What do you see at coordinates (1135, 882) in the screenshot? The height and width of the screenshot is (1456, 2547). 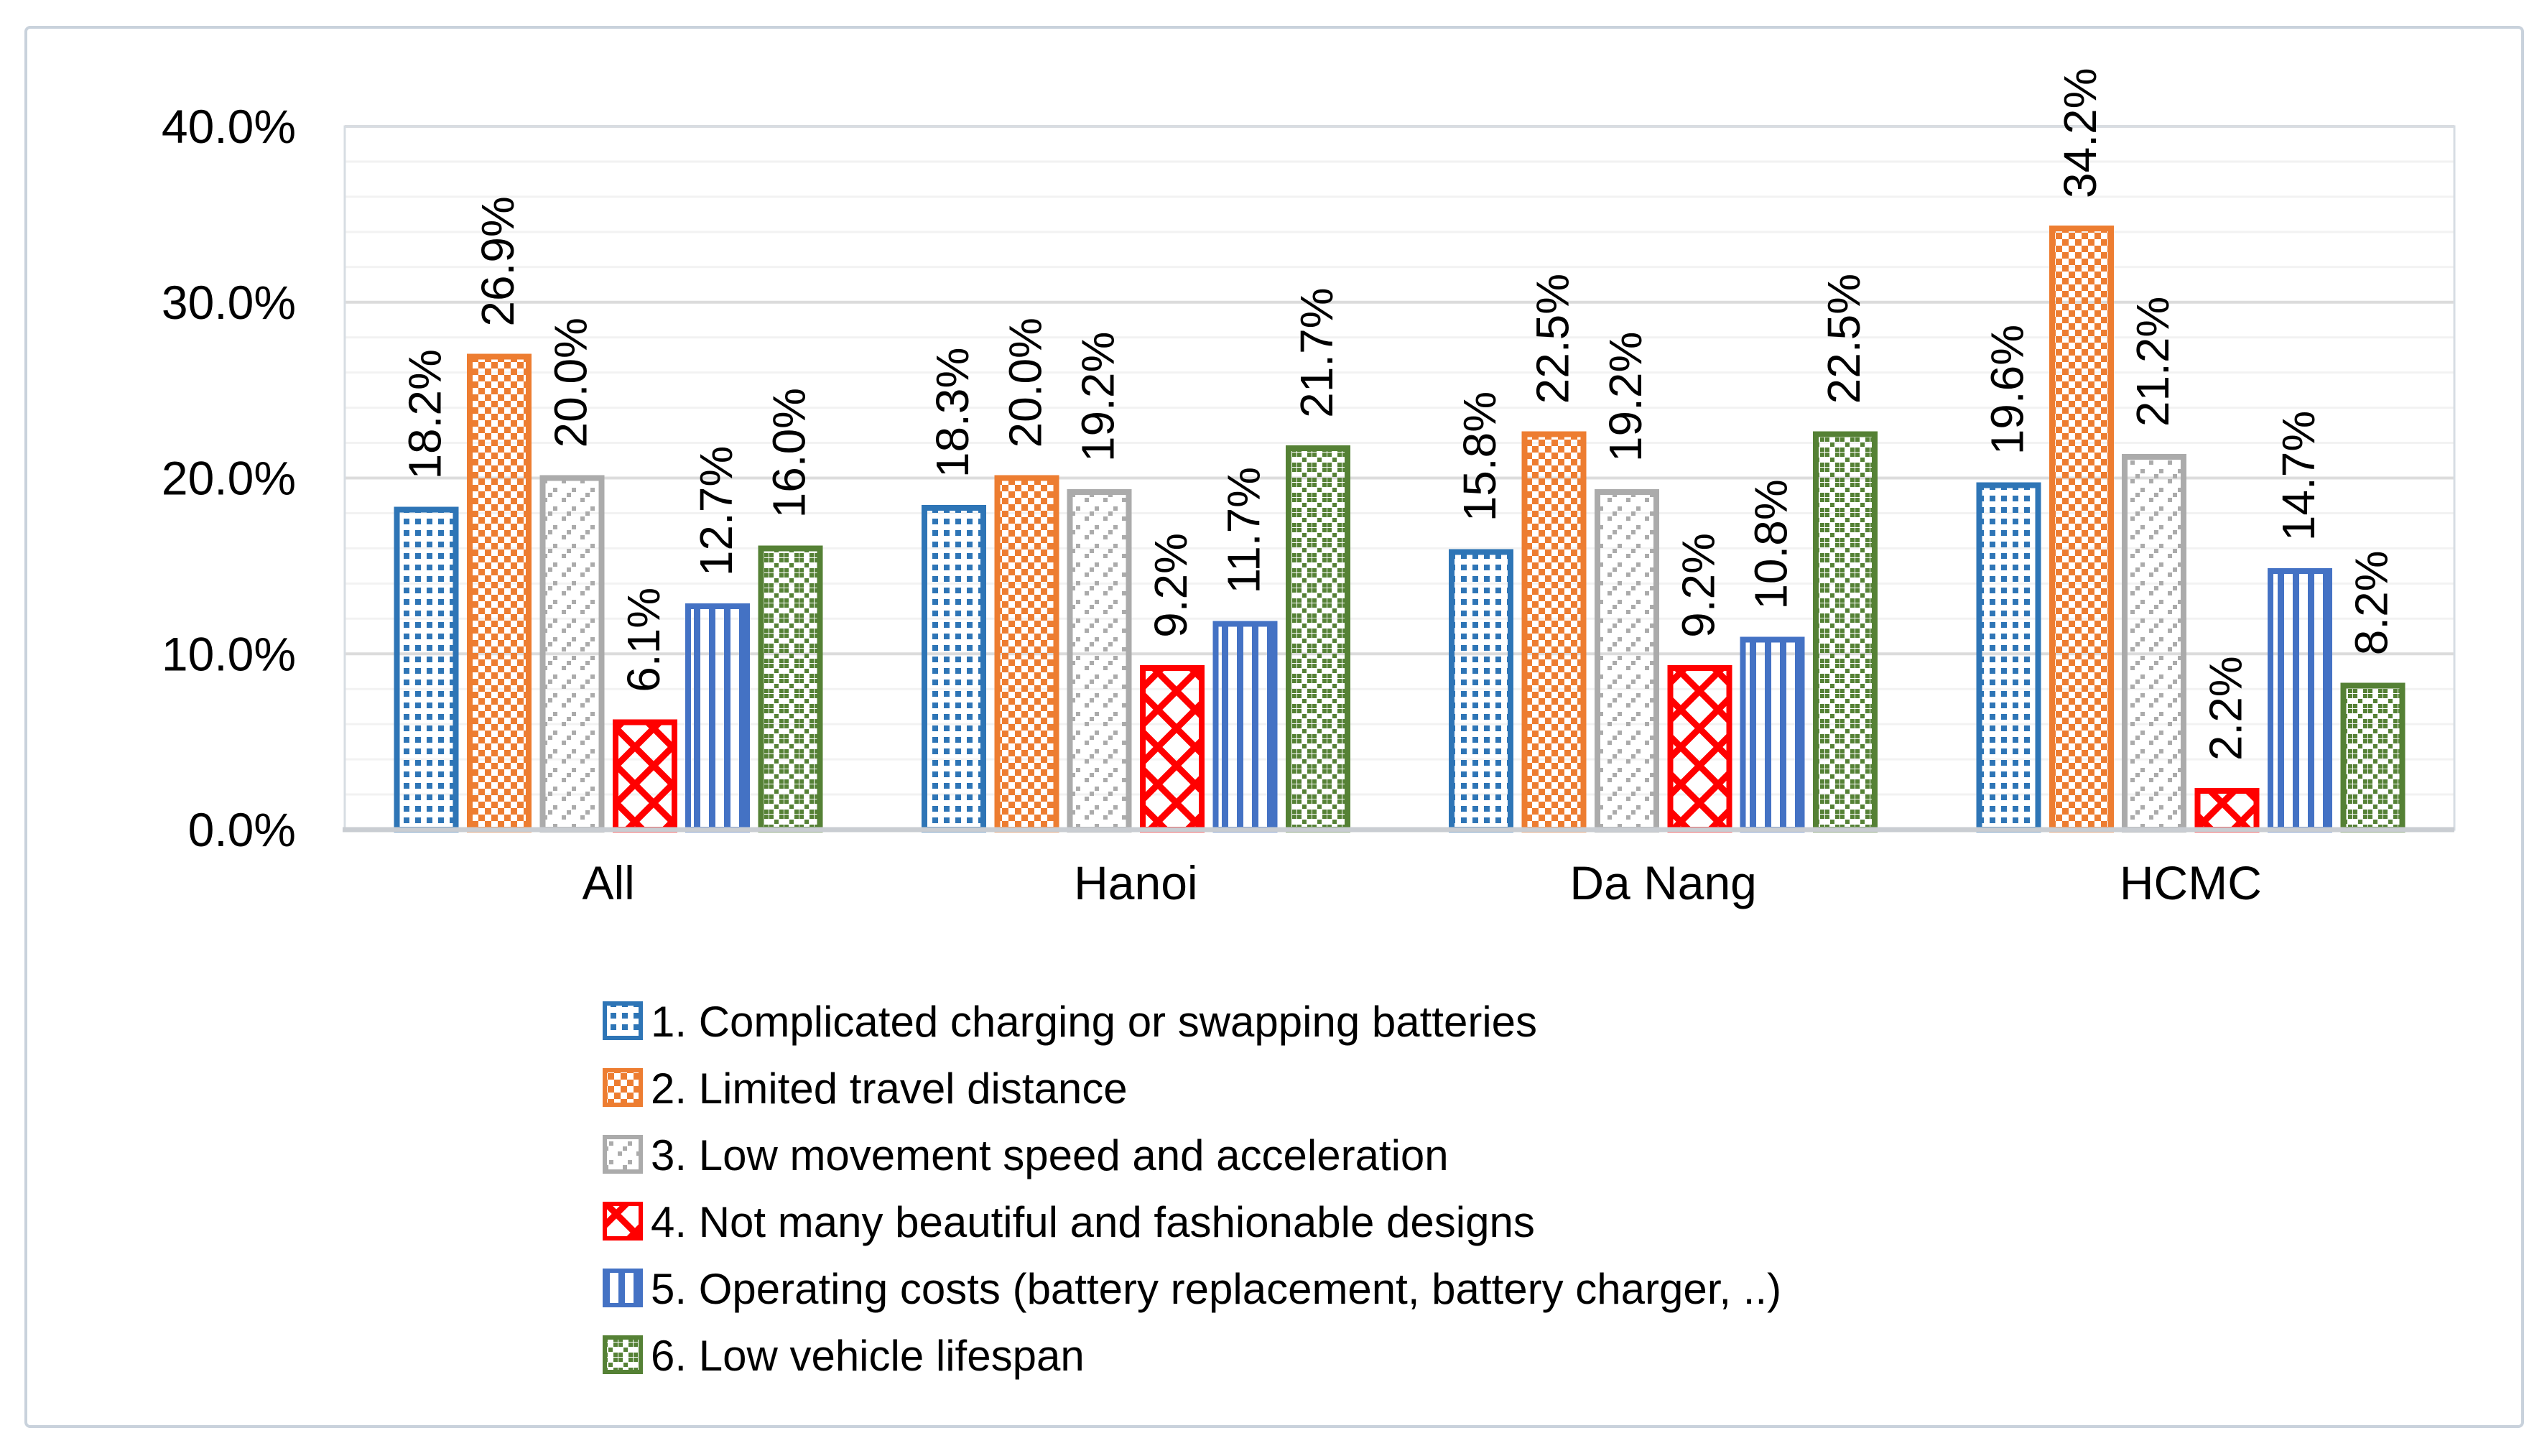 I see `x-axis-category-label: Hanoi` at bounding box center [1135, 882].